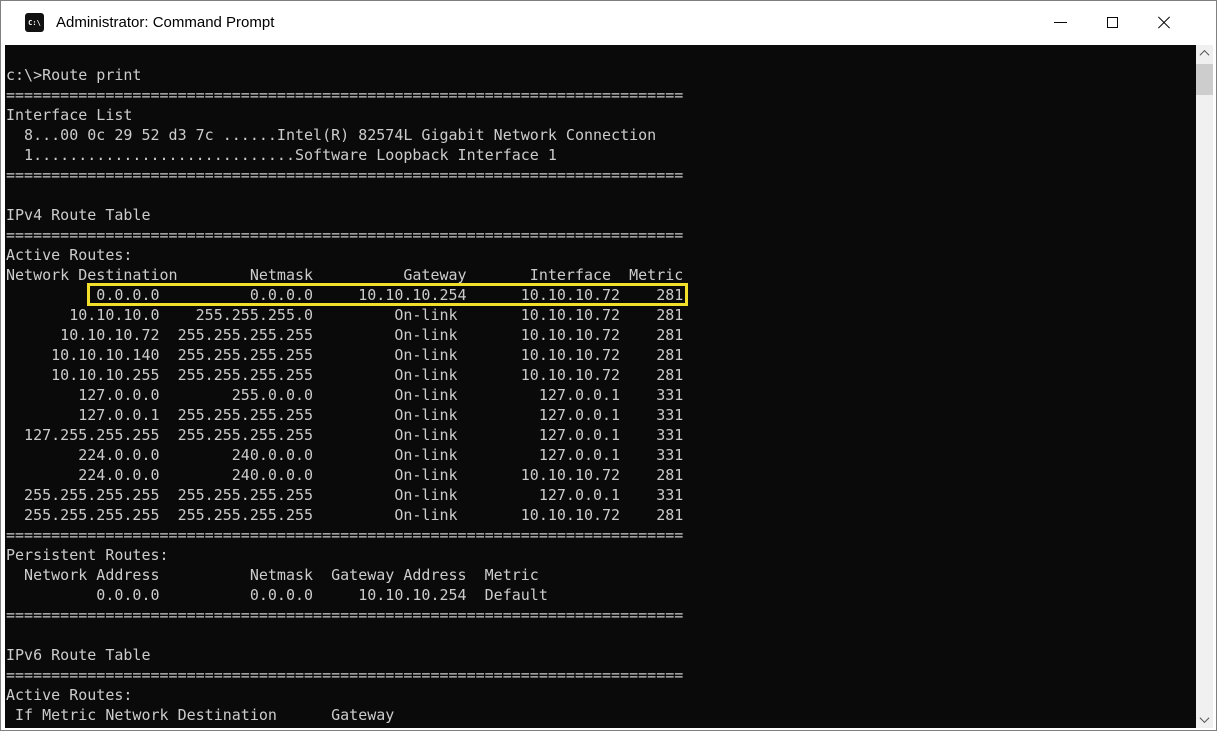 This screenshot has height=731, width=1217. Describe the element at coordinates (1204, 386) in the screenshot. I see `scrollbar` at that location.